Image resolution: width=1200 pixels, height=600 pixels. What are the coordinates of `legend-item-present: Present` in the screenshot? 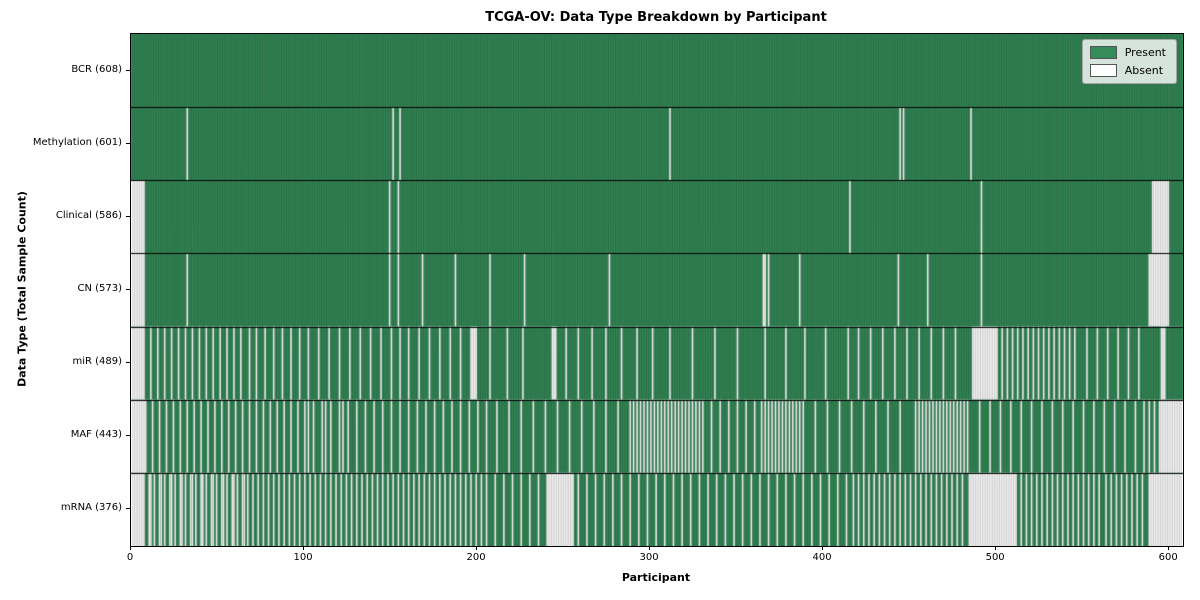 It's located at (1127, 52).